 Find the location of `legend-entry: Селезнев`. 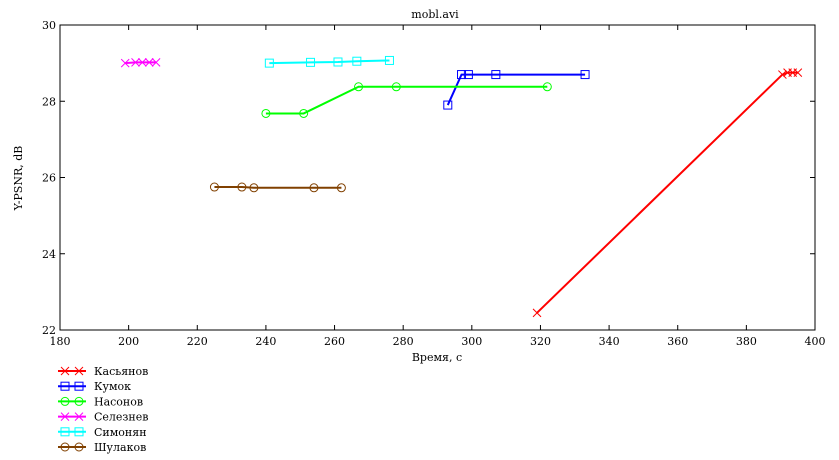

legend-entry: Селезнев is located at coordinates (103, 417).